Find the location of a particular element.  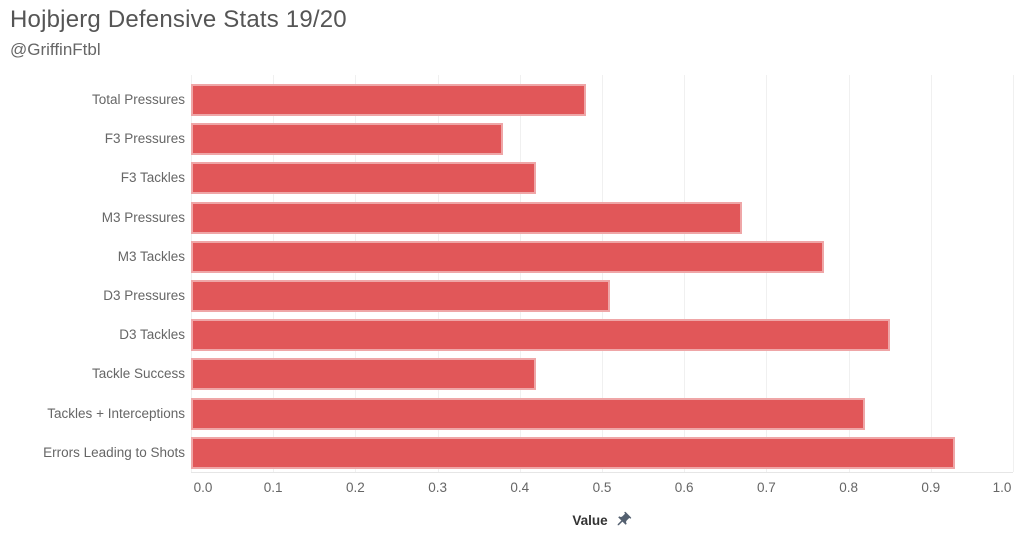

x-tick-label: 0.3 is located at coordinates (437, 487).